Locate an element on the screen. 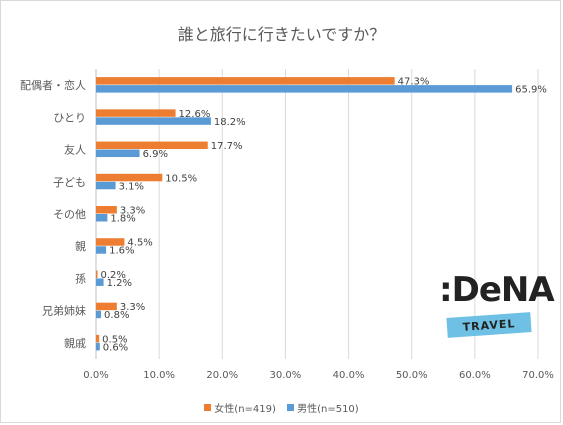 Image resolution: width=563 pixels, height=425 pixels. data-label-male: 18.2% is located at coordinates (230, 122).